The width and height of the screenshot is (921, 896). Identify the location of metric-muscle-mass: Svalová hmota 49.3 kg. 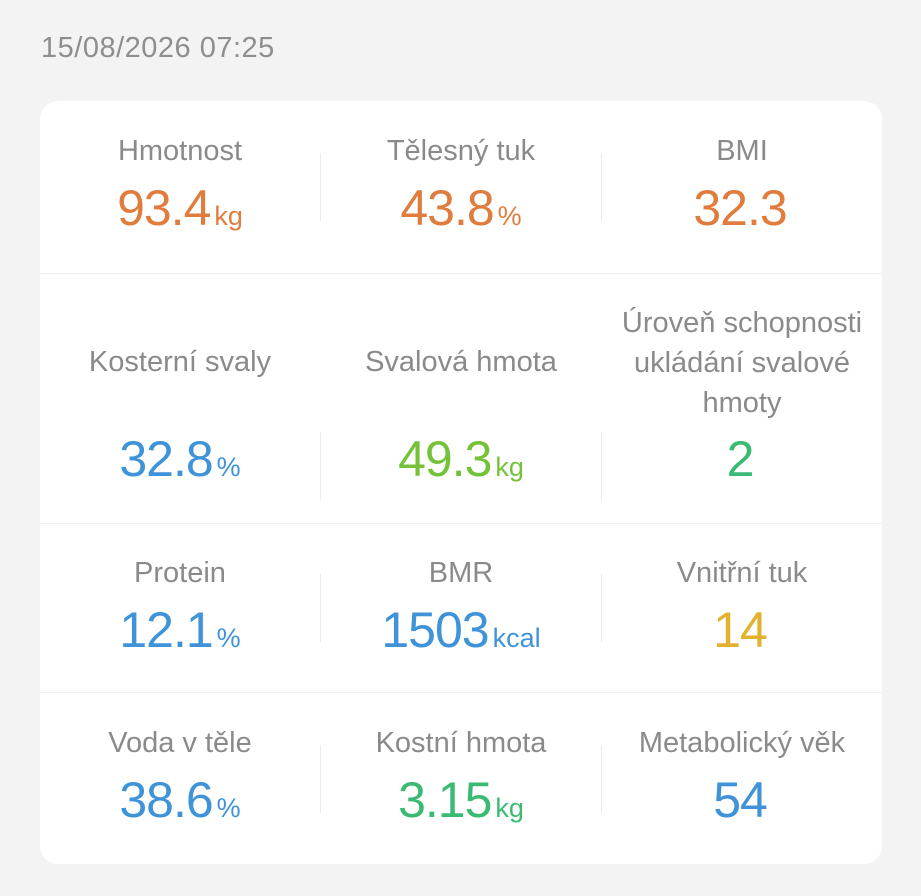
(461, 398).